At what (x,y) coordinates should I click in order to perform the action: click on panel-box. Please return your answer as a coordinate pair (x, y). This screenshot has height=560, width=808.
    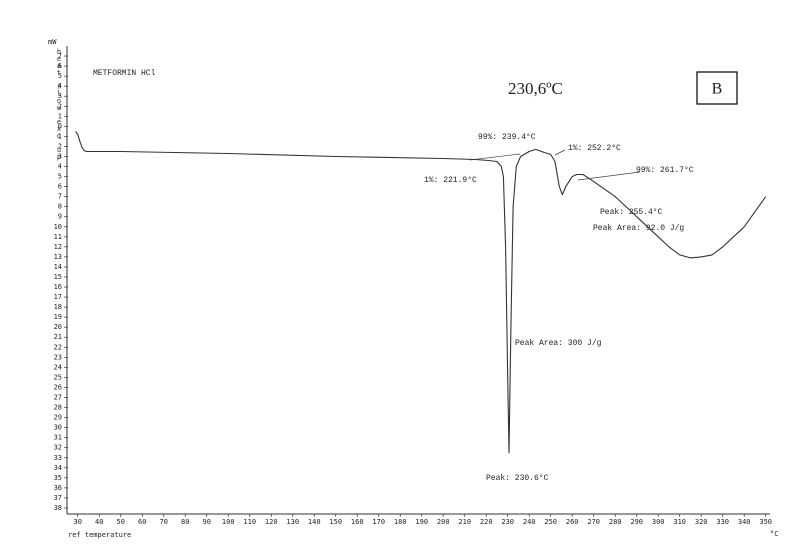
    Looking at the image, I should click on (717, 88).